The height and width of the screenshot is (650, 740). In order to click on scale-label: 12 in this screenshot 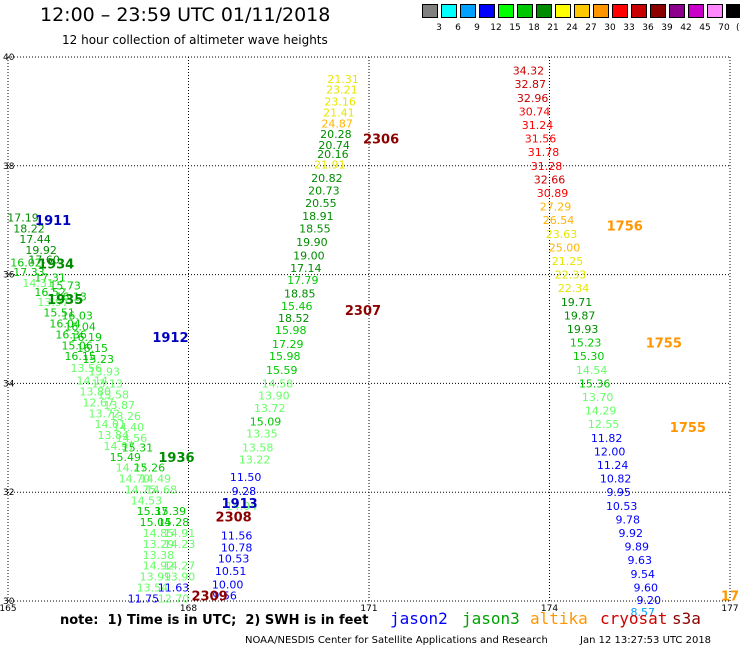, I will do `click(496, 28)`.